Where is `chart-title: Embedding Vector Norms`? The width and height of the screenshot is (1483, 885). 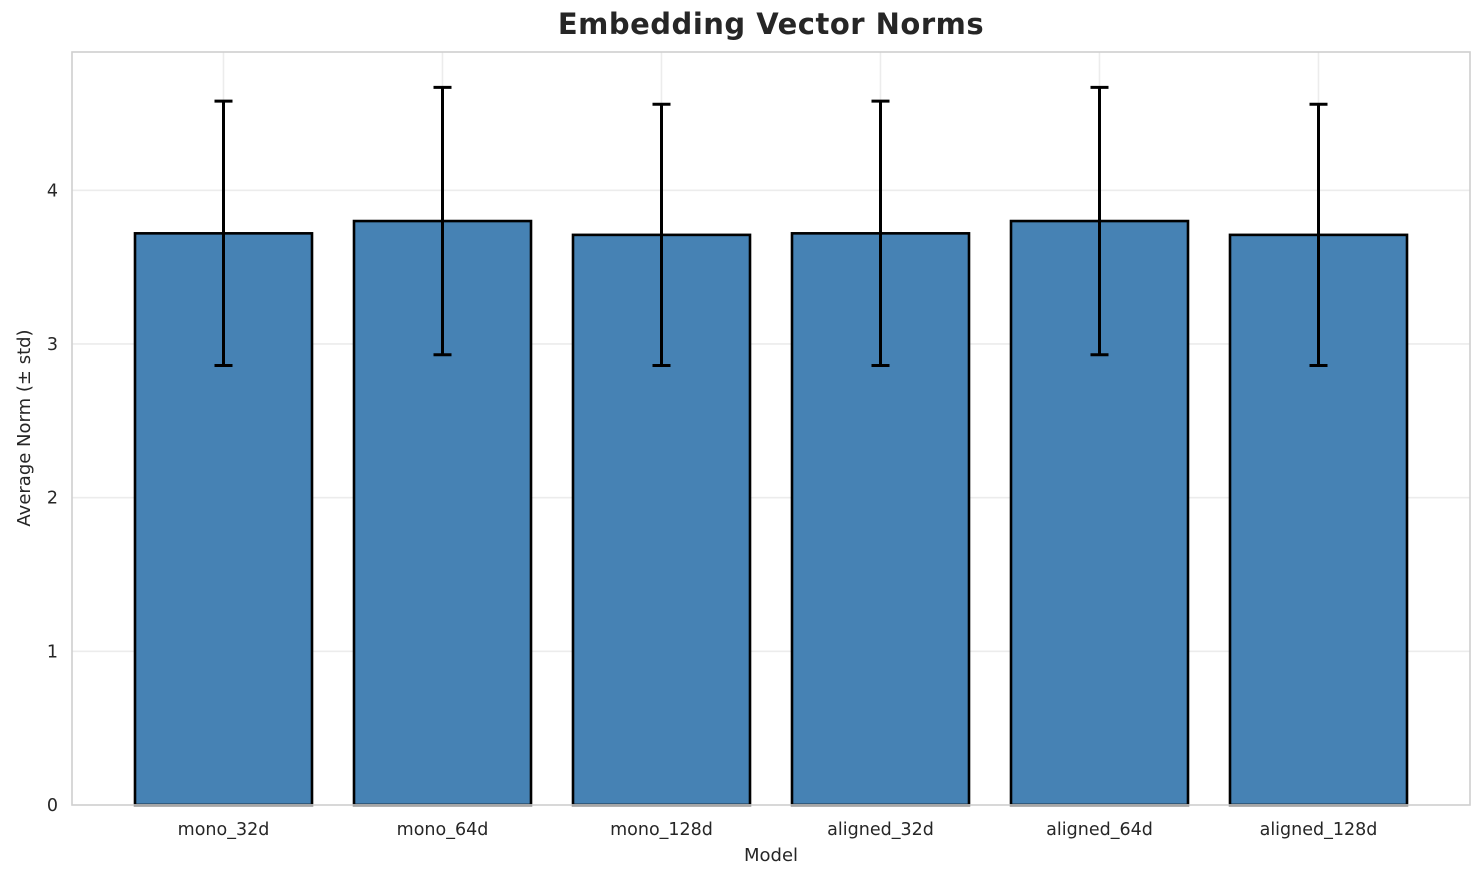 chart-title: Embedding Vector Norms is located at coordinates (771, 24).